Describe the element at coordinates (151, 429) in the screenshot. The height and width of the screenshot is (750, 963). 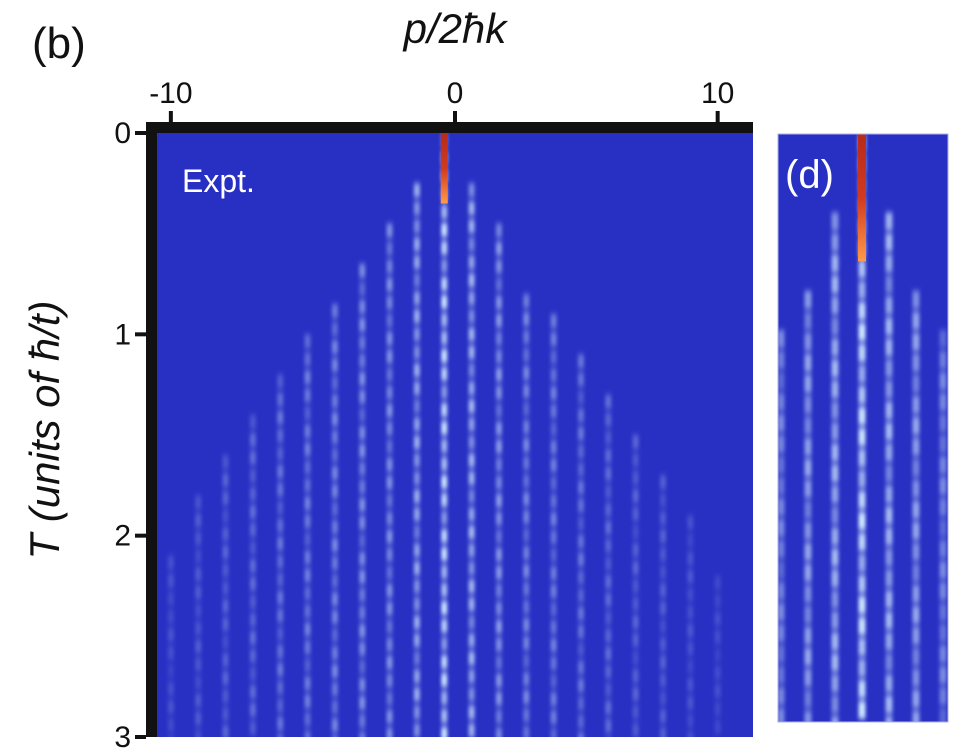
I see `y-axis-spine` at that location.